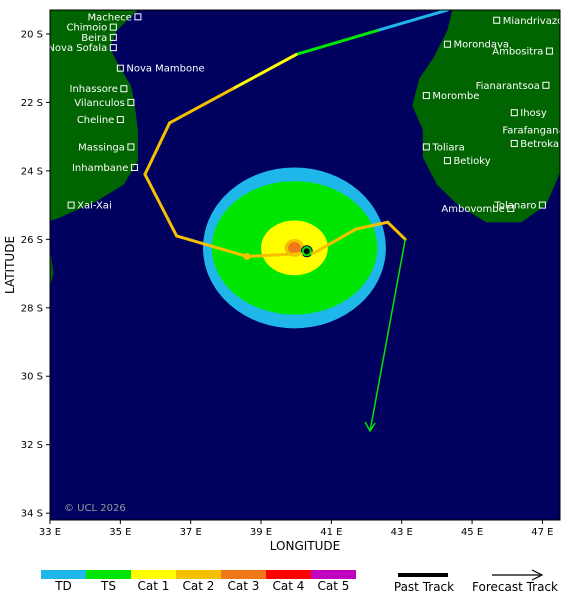 Image resolution: width=580 pixels, height=602 pixels. Describe the element at coordinates (244, 586) in the screenshot. I see `legend-label-cat3: Cat 3` at that location.